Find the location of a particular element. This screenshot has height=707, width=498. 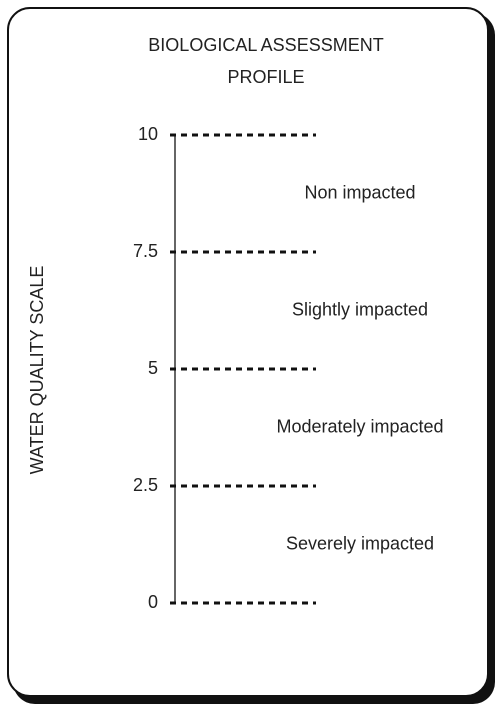

zone-label: Non impacted is located at coordinates (359, 192).